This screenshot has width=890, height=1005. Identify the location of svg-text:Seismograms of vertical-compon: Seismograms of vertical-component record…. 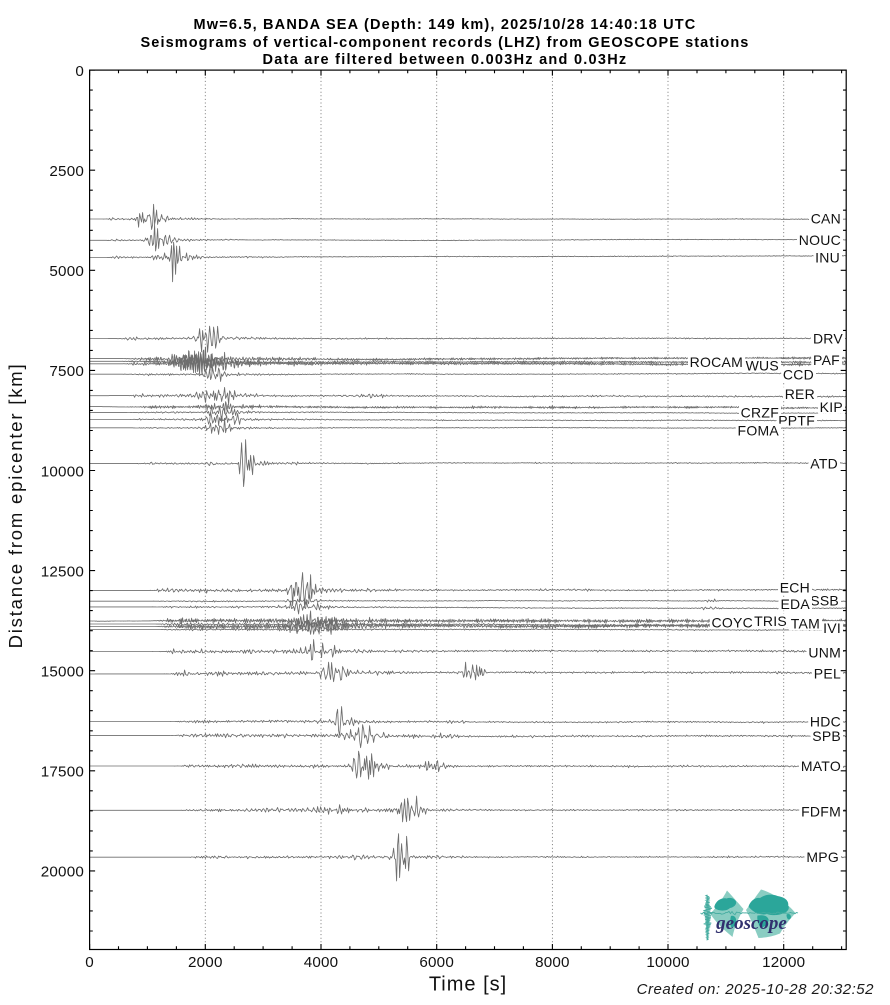
(445, 43).